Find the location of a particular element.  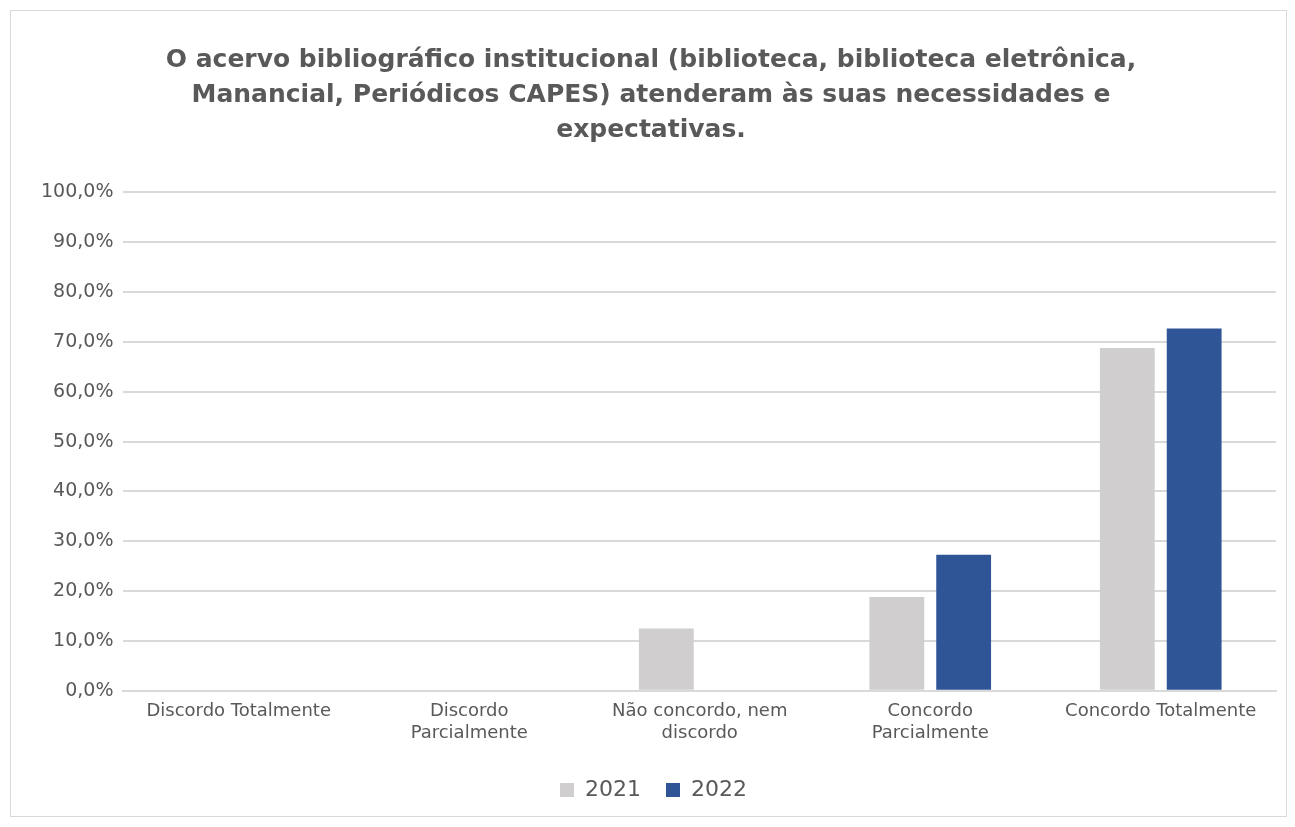

y-tick-label: 70,0% is located at coordinates (83, 339).